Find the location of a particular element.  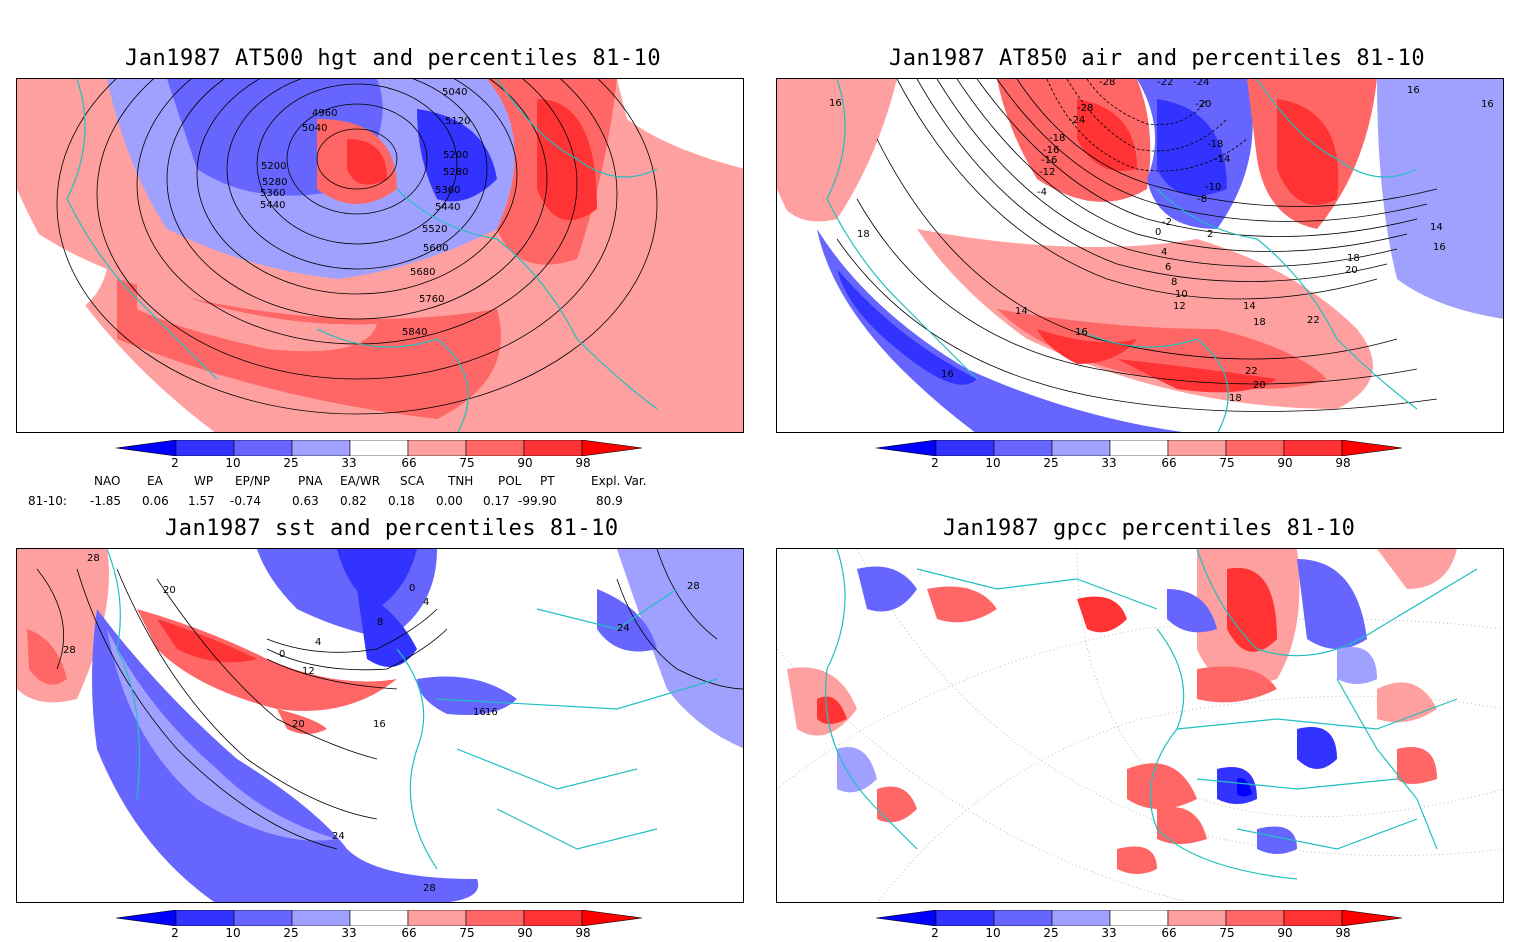

contour-label: 5680 is located at coordinates (422, 272).